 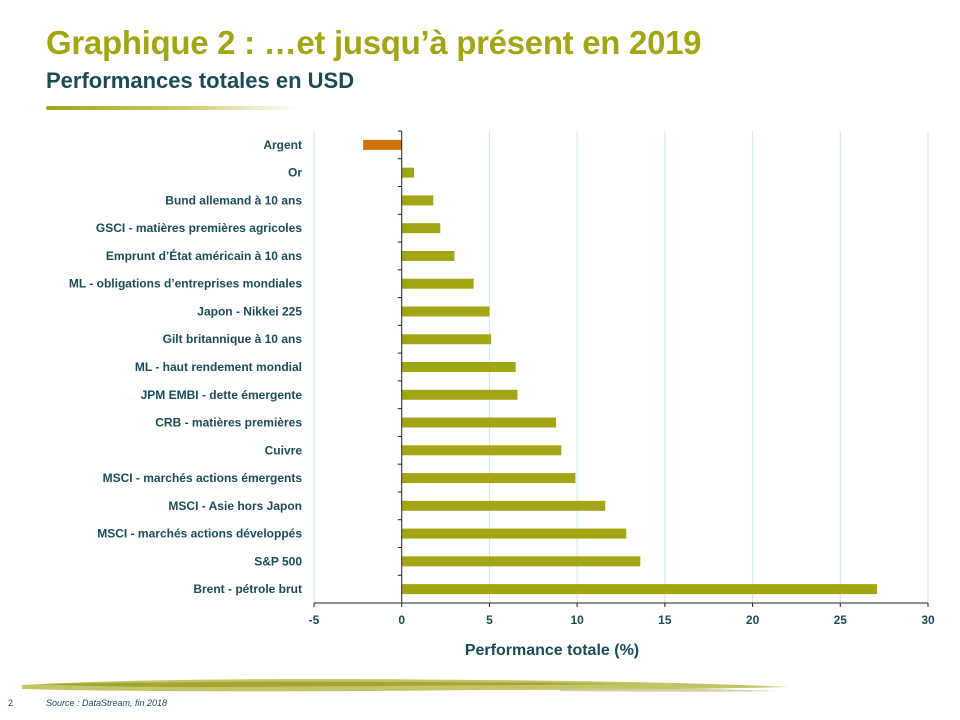 What do you see at coordinates (753, 620) in the screenshot?
I see `x-tick-label: 20` at bounding box center [753, 620].